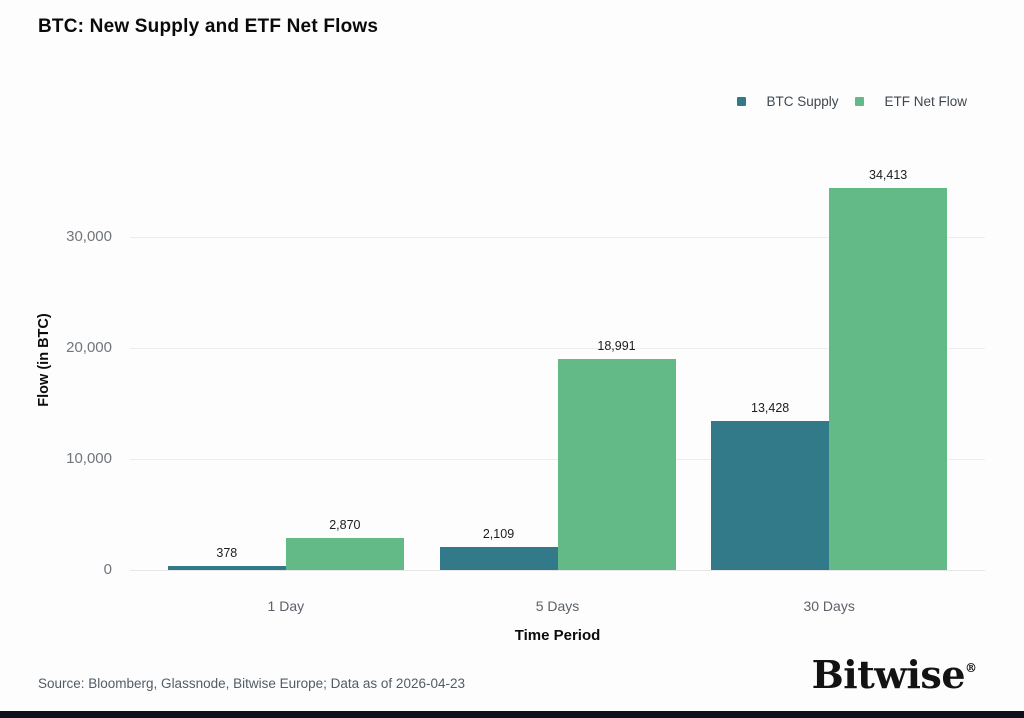 The height and width of the screenshot is (718, 1024). I want to click on bottom-bar, so click(512, 714).